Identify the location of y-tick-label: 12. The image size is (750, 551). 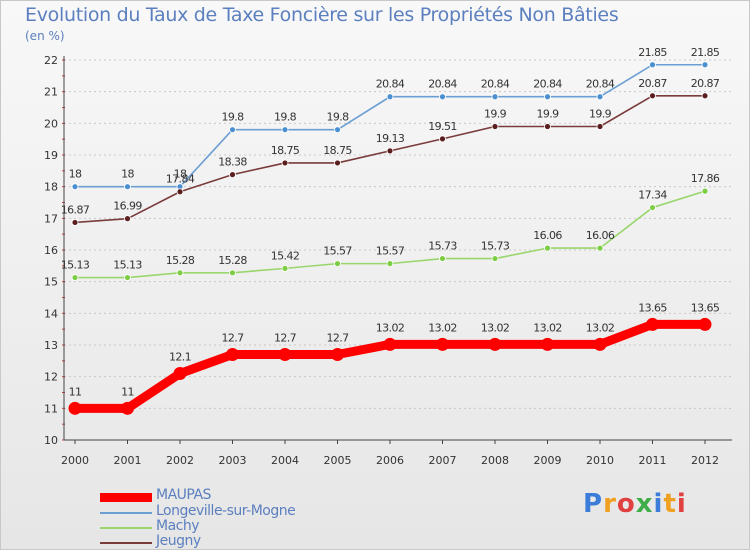
(51, 377).